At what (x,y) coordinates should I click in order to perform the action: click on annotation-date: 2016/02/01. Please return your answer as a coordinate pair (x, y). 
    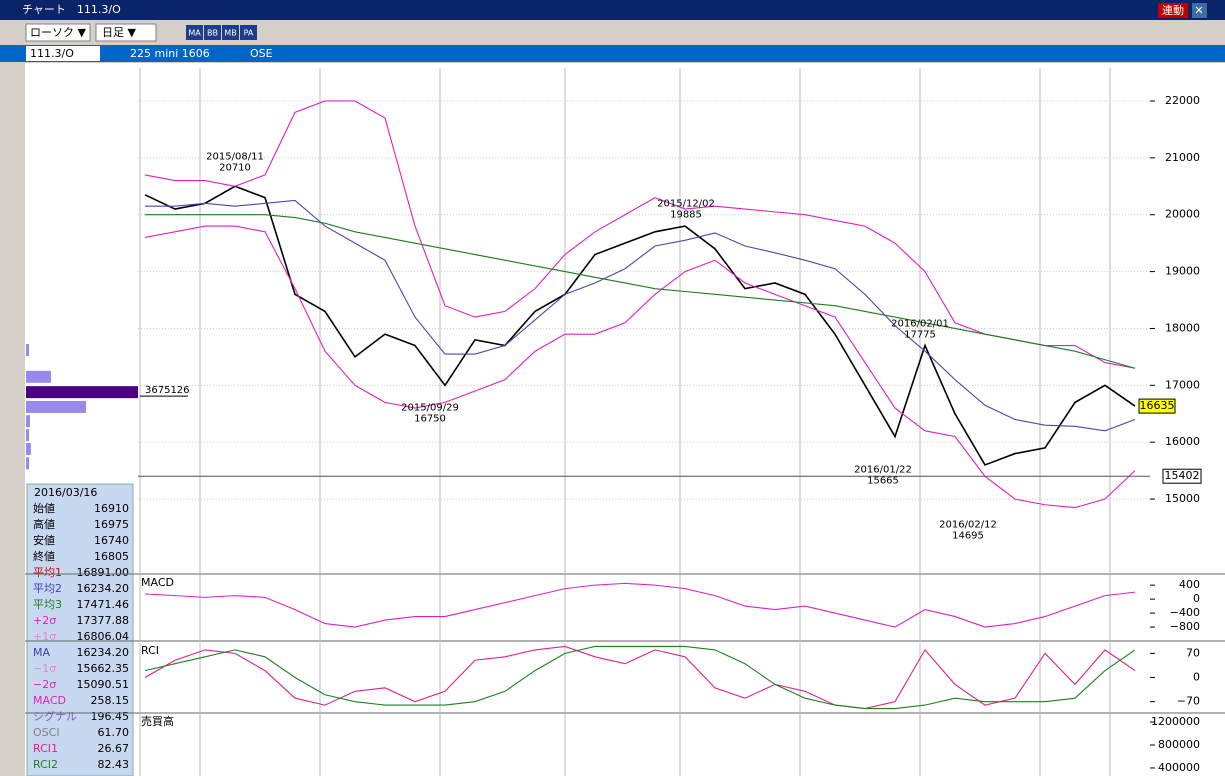
    Looking at the image, I should click on (920, 323).